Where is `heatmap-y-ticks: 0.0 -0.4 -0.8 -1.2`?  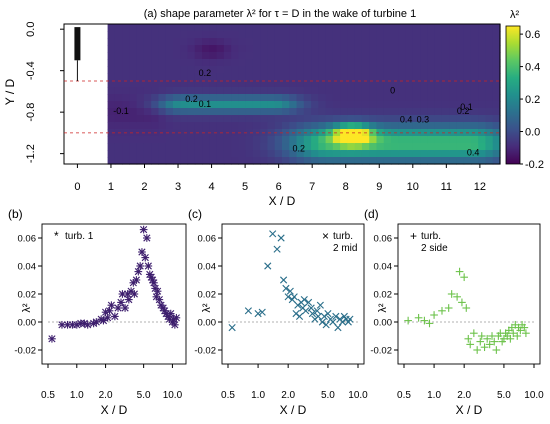
heatmap-y-ticks: 0.0 -0.4 -0.8 -1.2 is located at coordinates (44, 92).